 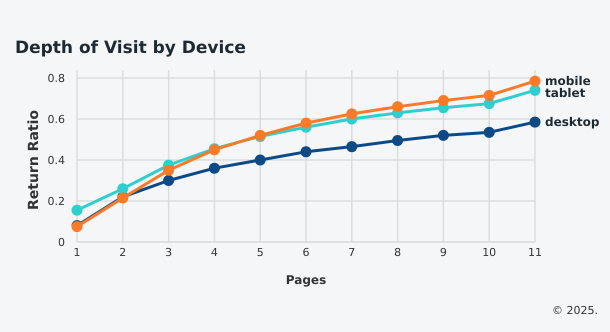 I want to click on y-tick-label: 0.4, so click(x=56, y=160).